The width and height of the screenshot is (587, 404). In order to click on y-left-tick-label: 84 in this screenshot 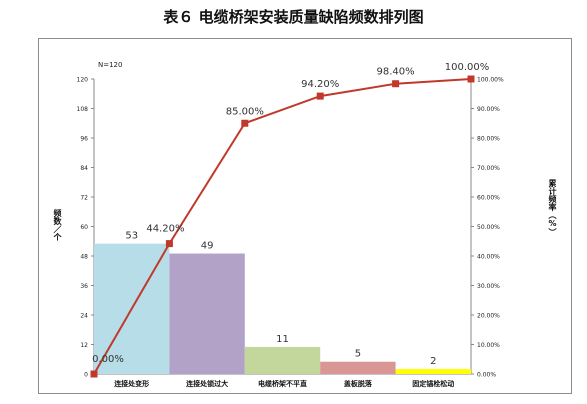, I will do `click(84, 168)`.